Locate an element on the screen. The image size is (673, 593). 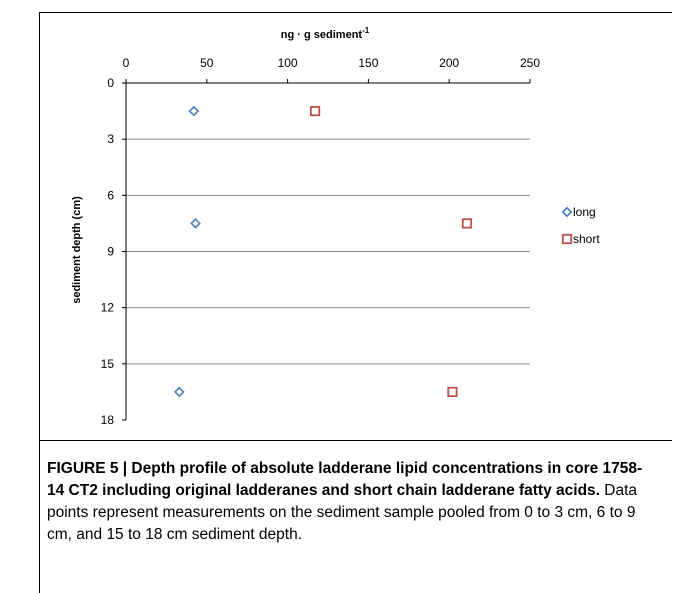
figure-frame-top is located at coordinates (355, 12).